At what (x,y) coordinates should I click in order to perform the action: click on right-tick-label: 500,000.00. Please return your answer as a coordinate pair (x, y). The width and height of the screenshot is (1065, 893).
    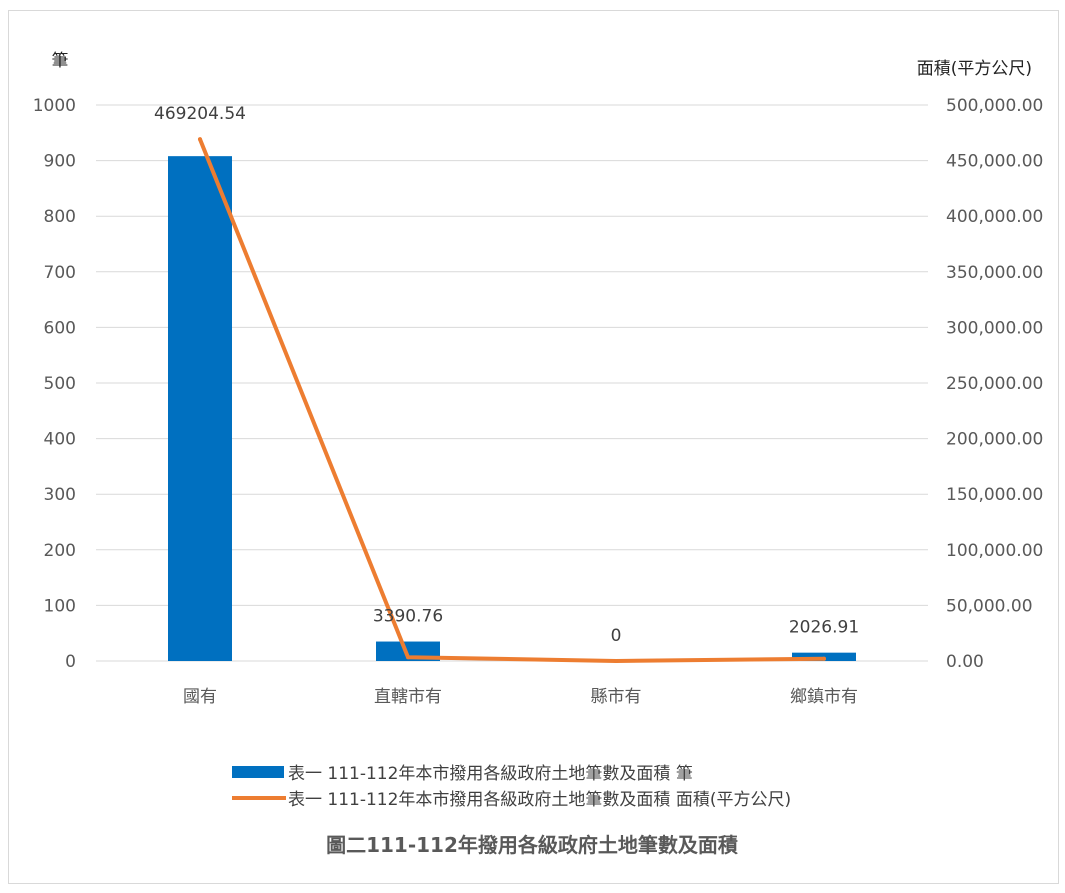
    Looking at the image, I should click on (994, 106).